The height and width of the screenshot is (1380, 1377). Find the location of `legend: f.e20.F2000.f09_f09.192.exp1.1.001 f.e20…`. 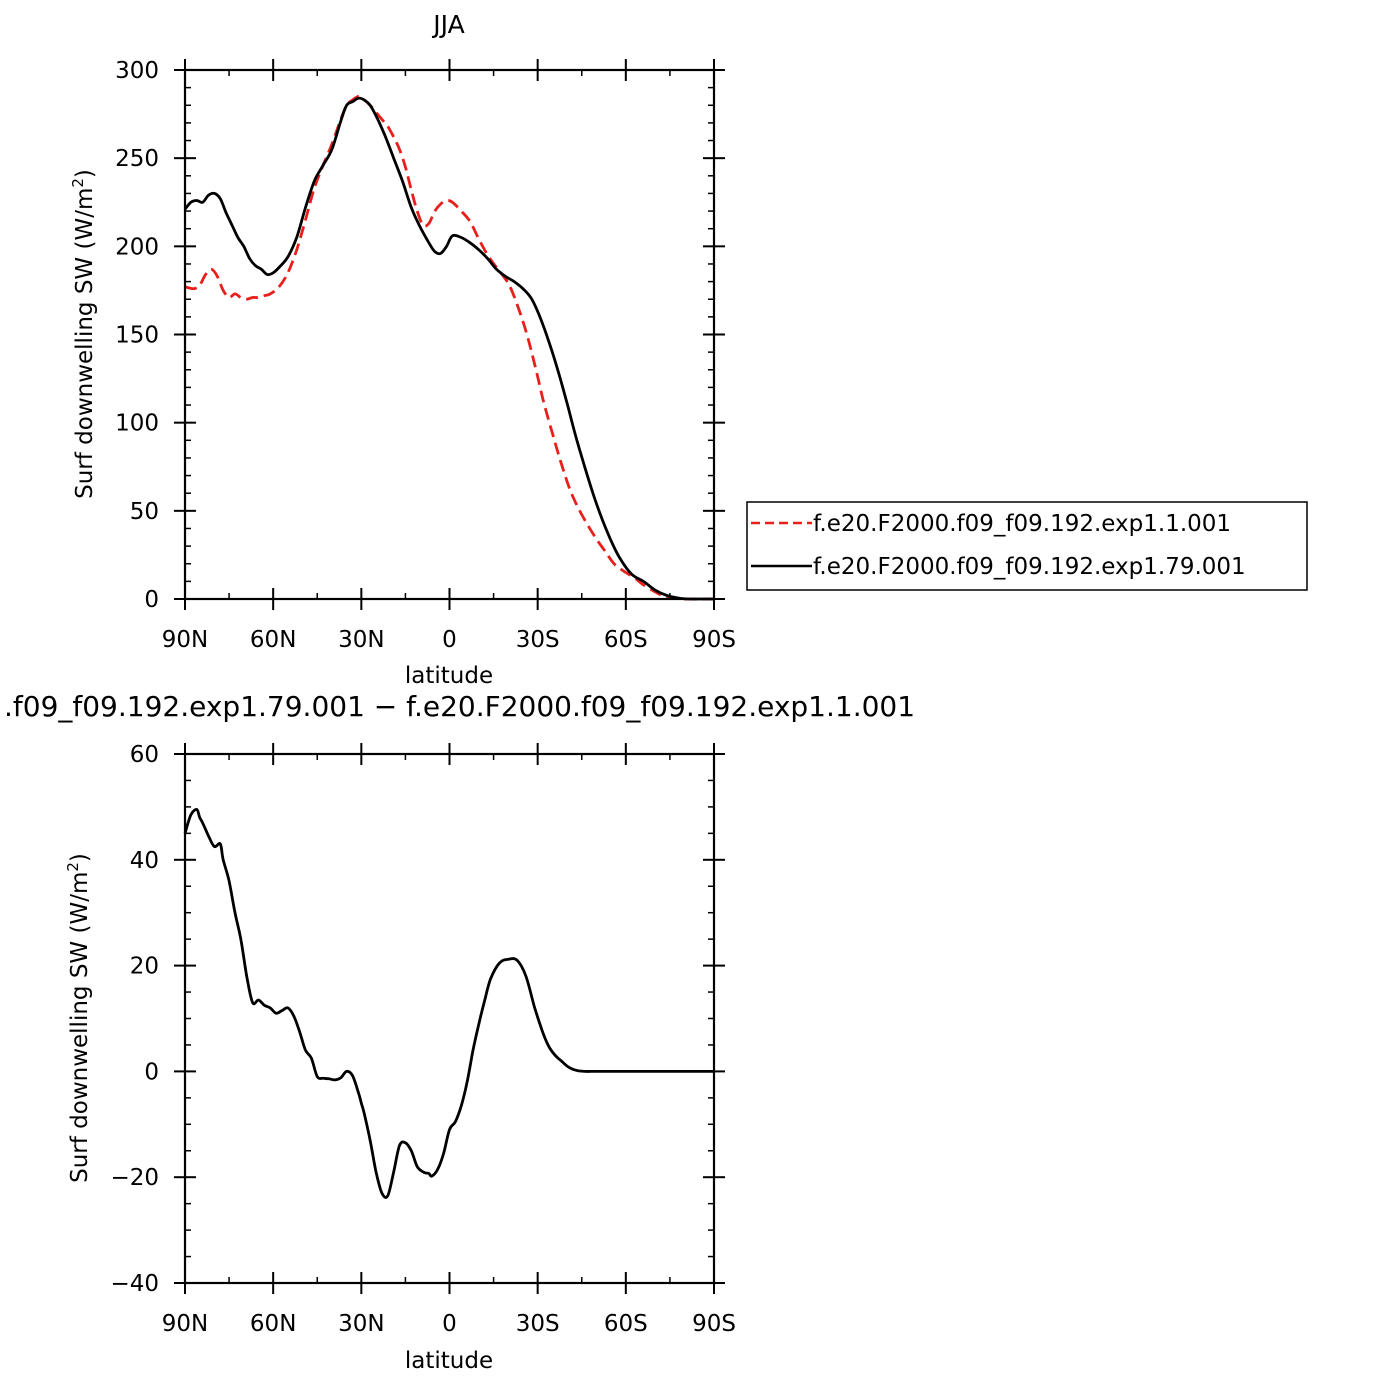

legend: f.e20.F2000.f09_f09.192.exp1.1.001 f.e20… is located at coordinates (1027, 546).